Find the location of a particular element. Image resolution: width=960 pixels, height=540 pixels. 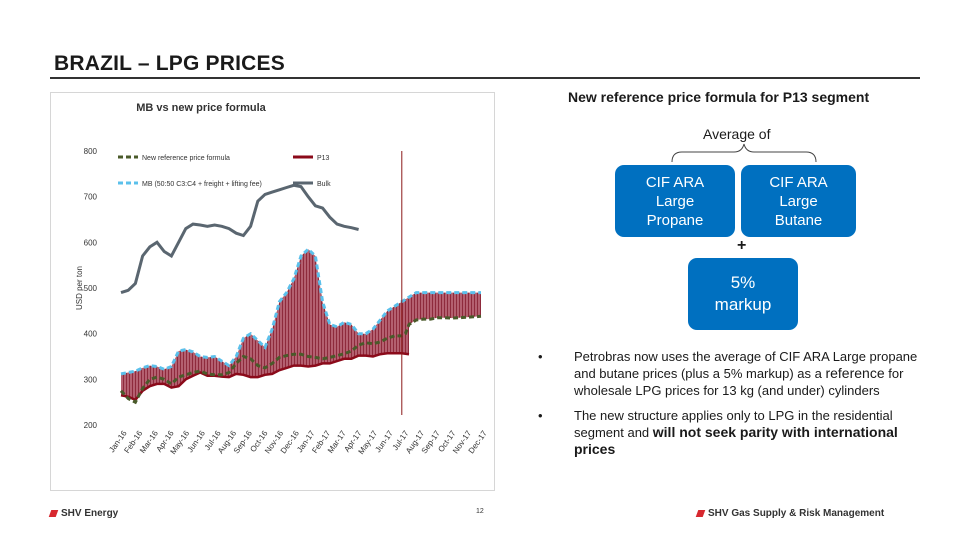

curly-brace-icon is located at coordinates (744, 153).